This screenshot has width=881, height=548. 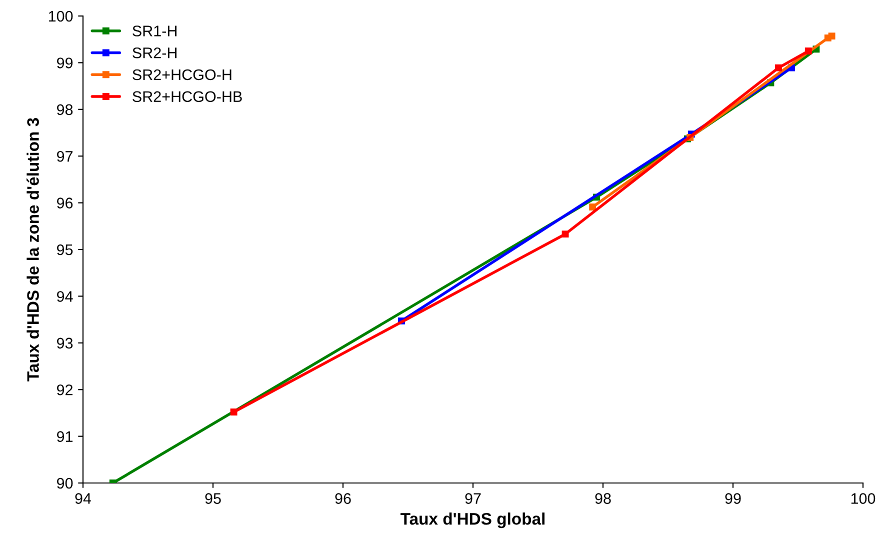 What do you see at coordinates (472, 520) in the screenshot?
I see `x-axis-title: Taux d'HDS global` at bounding box center [472, 520].